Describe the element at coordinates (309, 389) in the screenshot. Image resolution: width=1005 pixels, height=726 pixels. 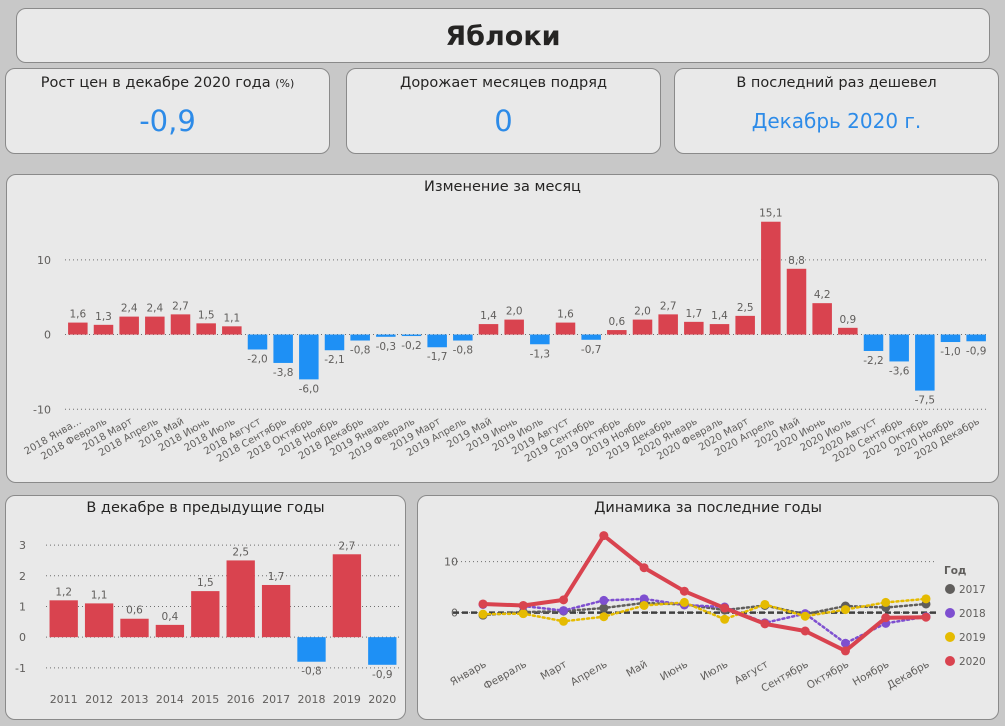
I see `monthly-data-label: -6,0` at that location.